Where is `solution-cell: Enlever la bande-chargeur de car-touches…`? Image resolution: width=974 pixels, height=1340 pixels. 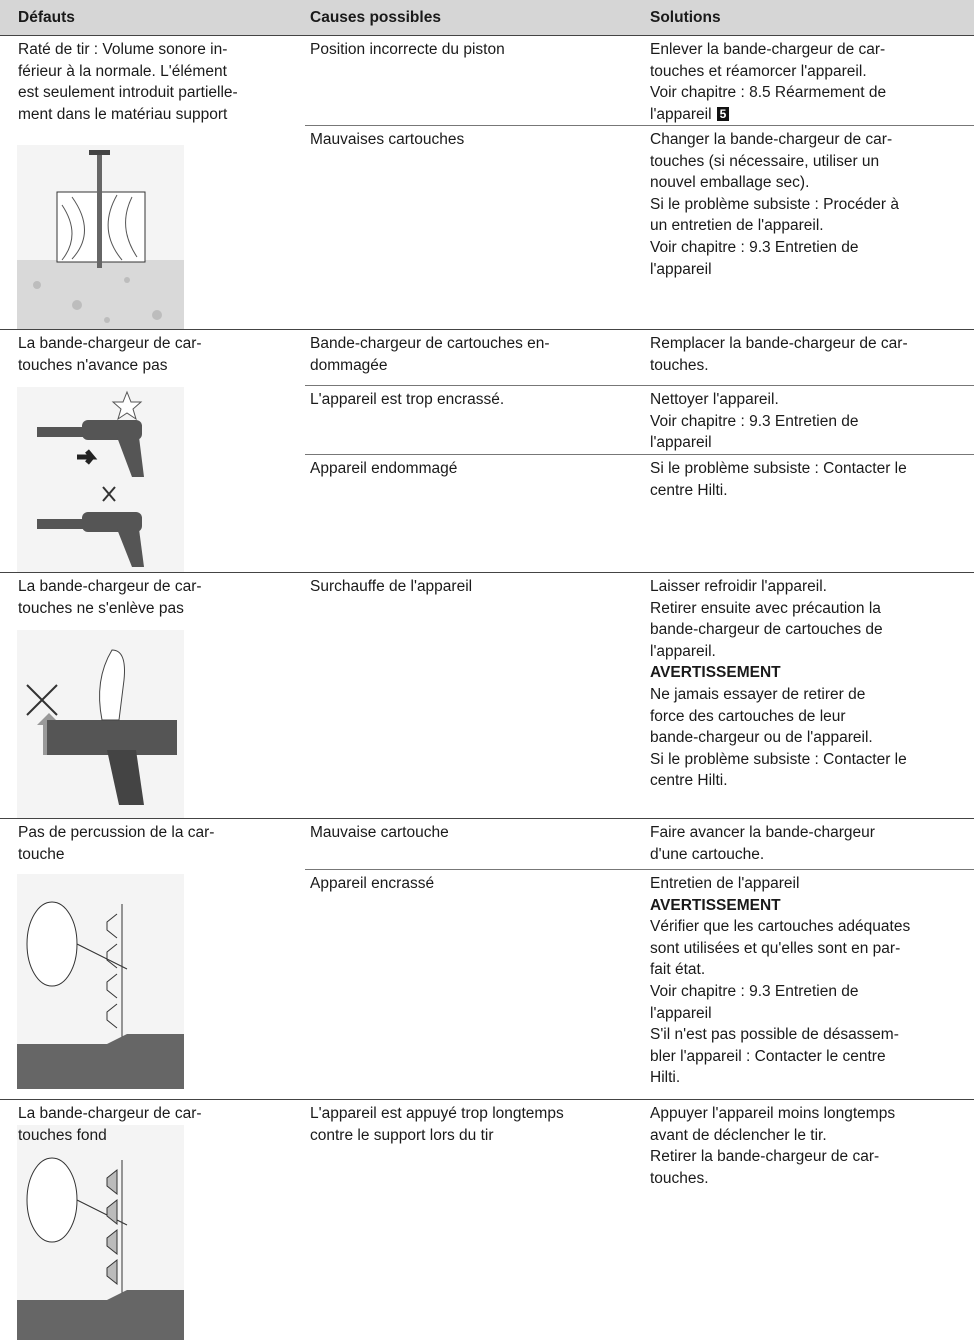 solution-cell: Enlever la bande-chargeur de car-touches… is located at coordinates (768, 82).